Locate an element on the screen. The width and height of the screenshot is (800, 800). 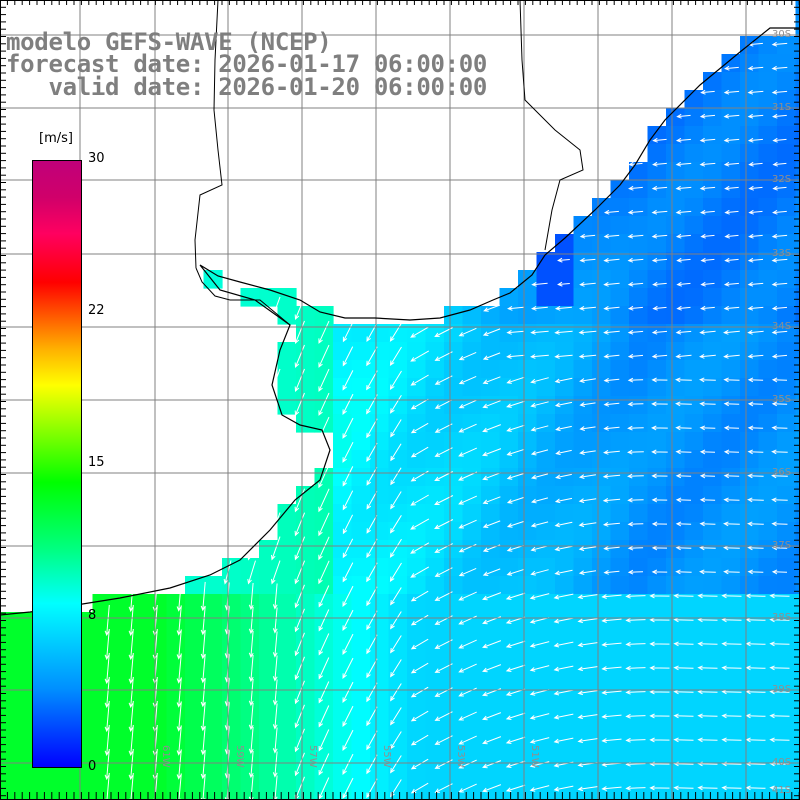
colorbar-unit: [m/s] is located at coordinates (56, 138).